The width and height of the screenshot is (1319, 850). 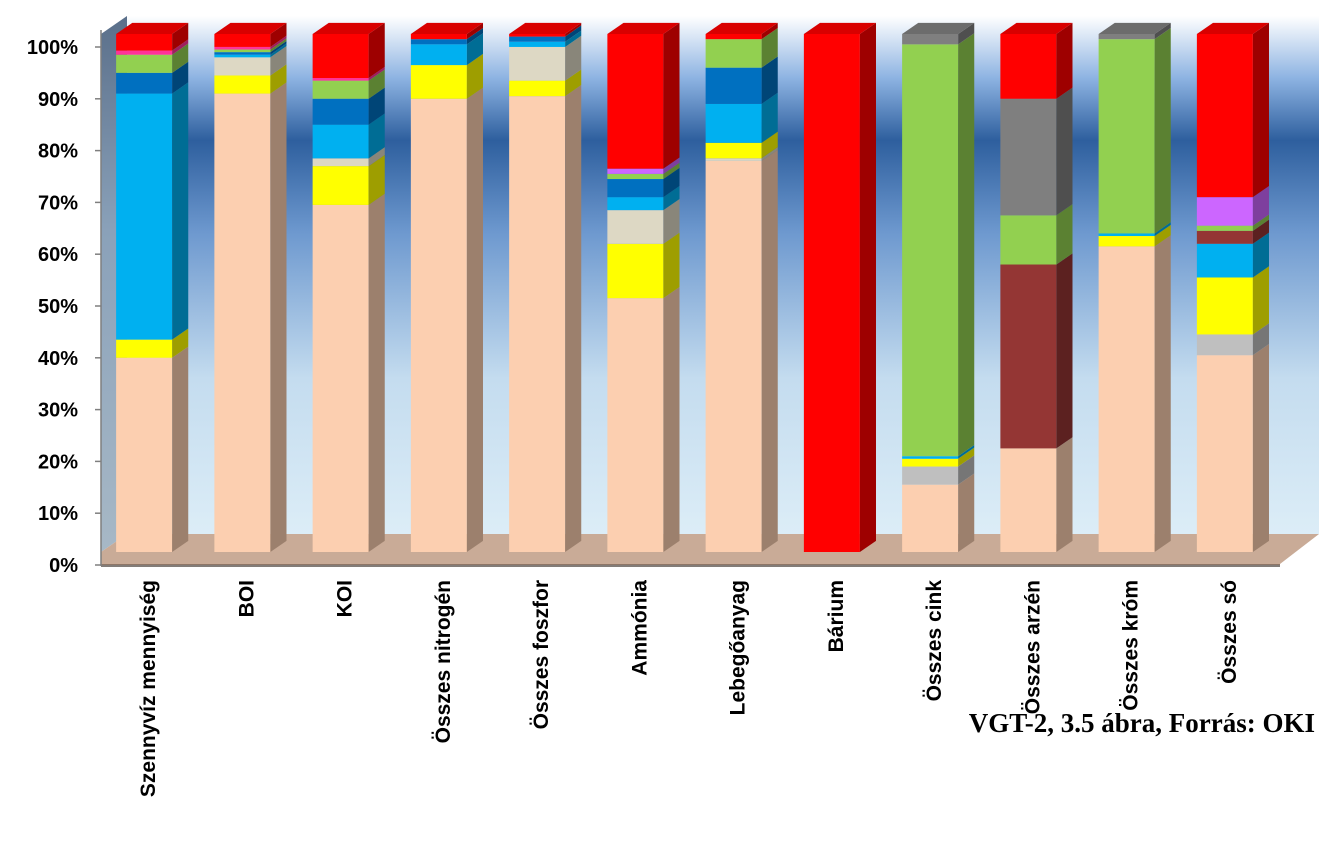 I want to click on source-note: VGT-2, 3.5 ábra, Forrás: OKI, so click(x=1141, y=723).